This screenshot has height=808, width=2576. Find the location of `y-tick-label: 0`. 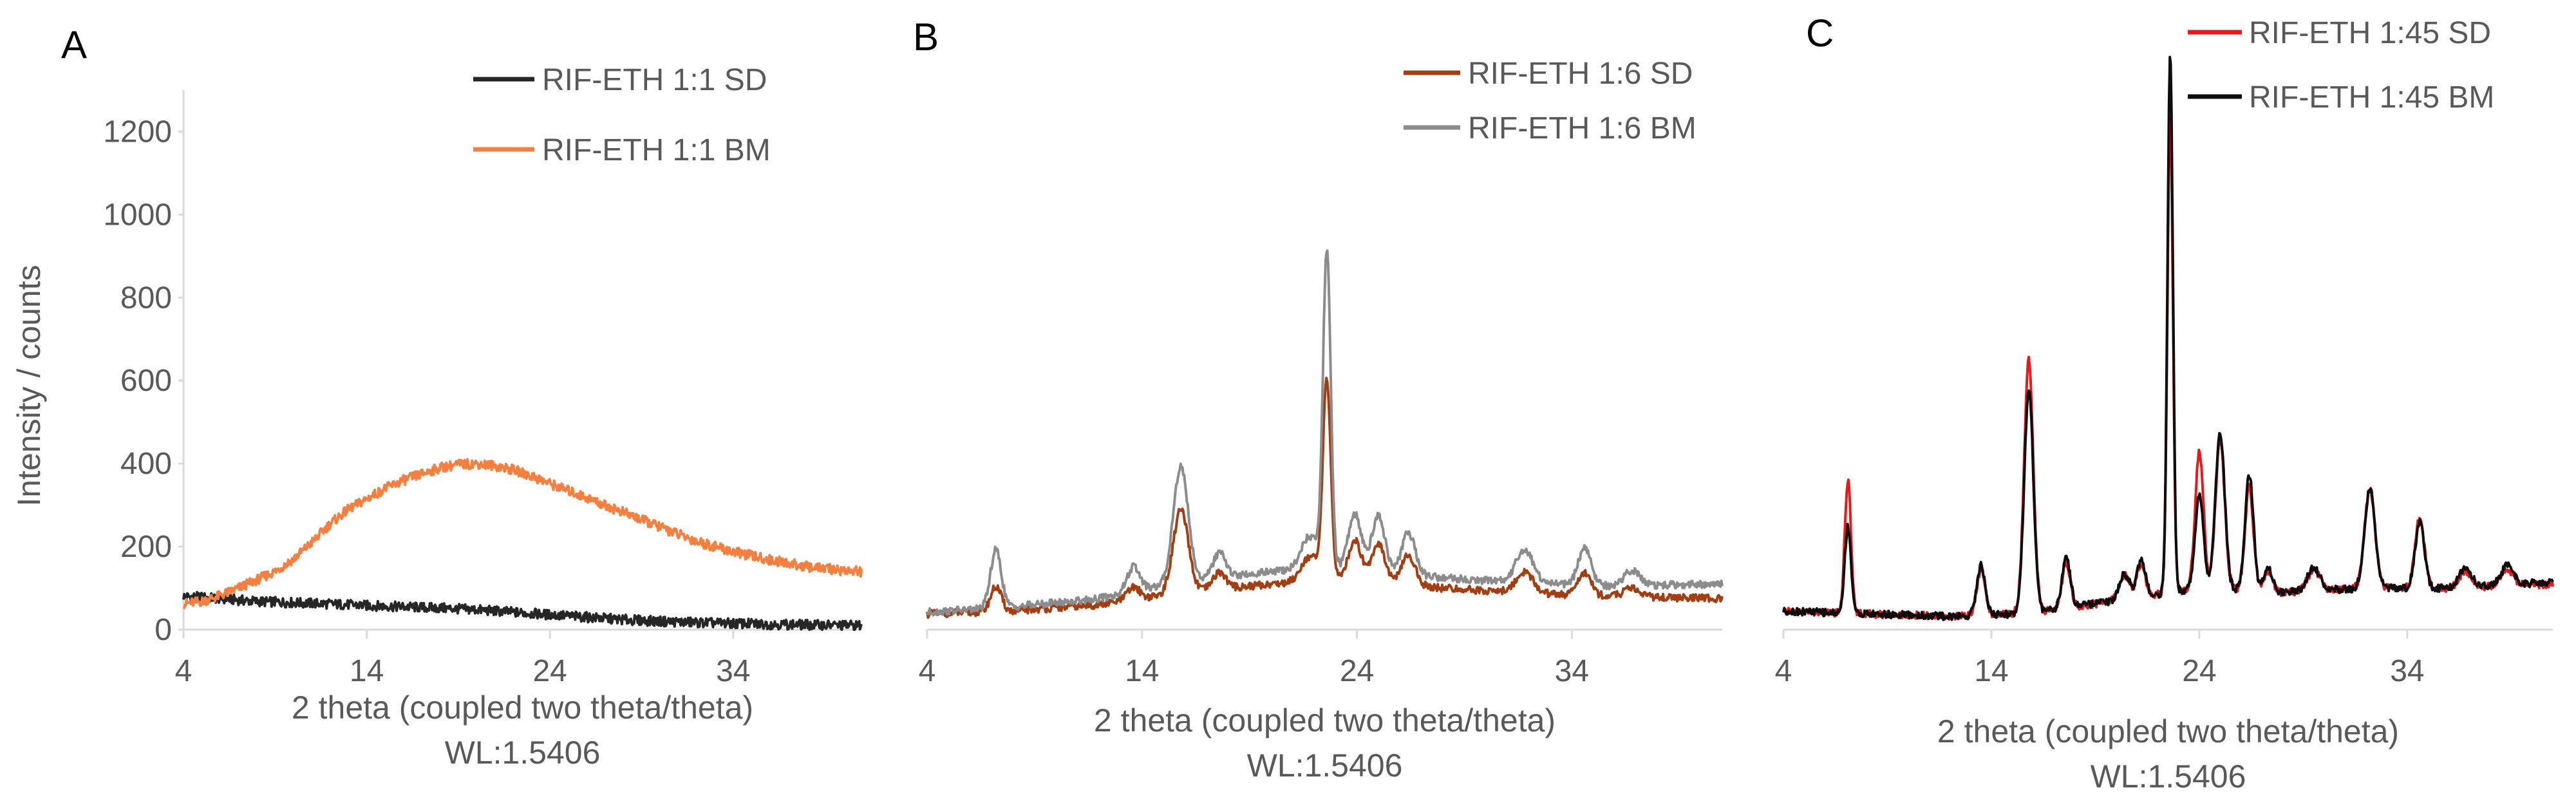

y-tick-label: 0 is located at coordinates (163, 630).